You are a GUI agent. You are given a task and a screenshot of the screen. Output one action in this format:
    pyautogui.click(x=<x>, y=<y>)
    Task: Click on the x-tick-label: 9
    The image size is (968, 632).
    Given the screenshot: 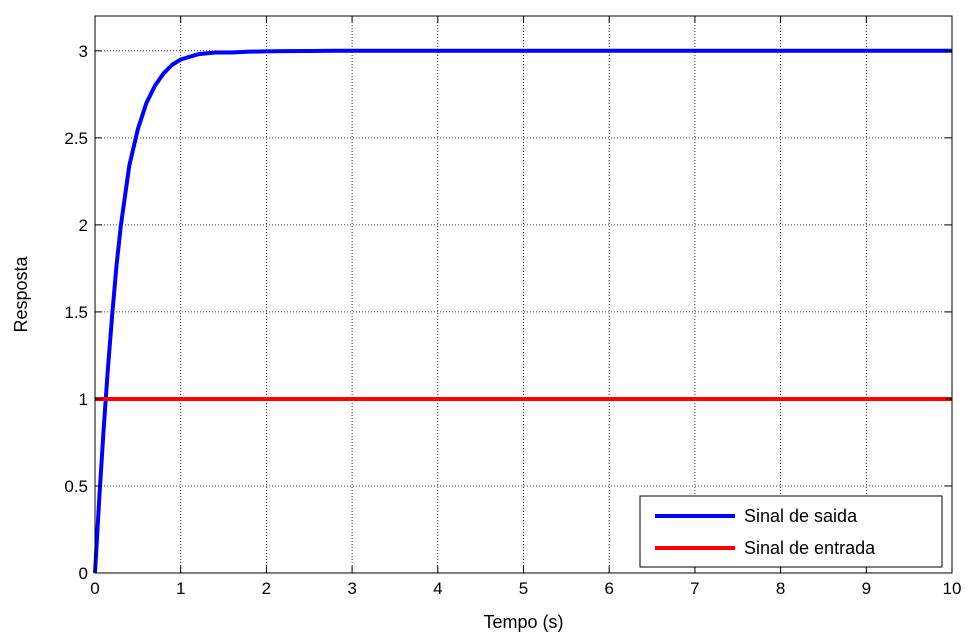 What is the action you would take?
    pyautogui.click(x=866, y=588)
    